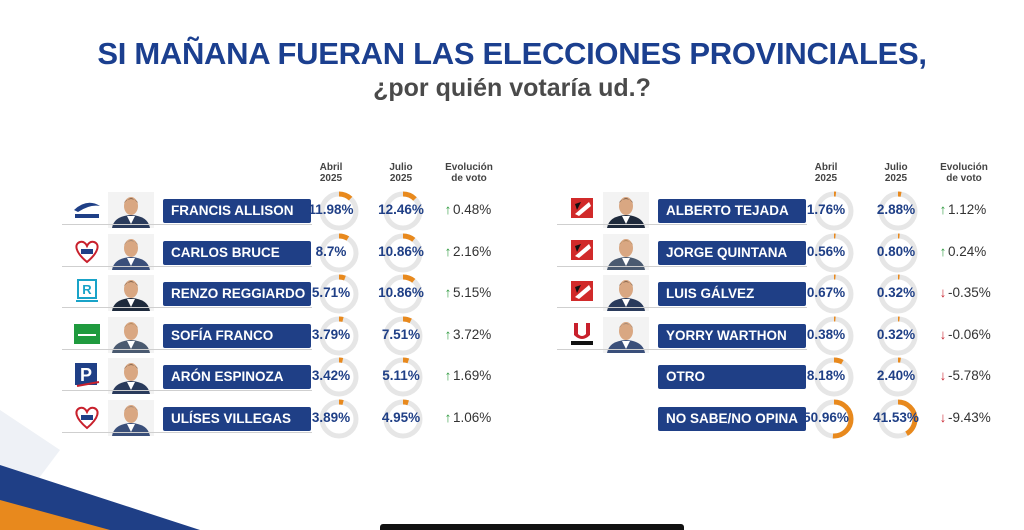 The image size is (1024, 530). I want to click on right-candidate-row: YORRY WARTHON 0.38% 0.32% ↓ -0.06%, so click(790, 336).